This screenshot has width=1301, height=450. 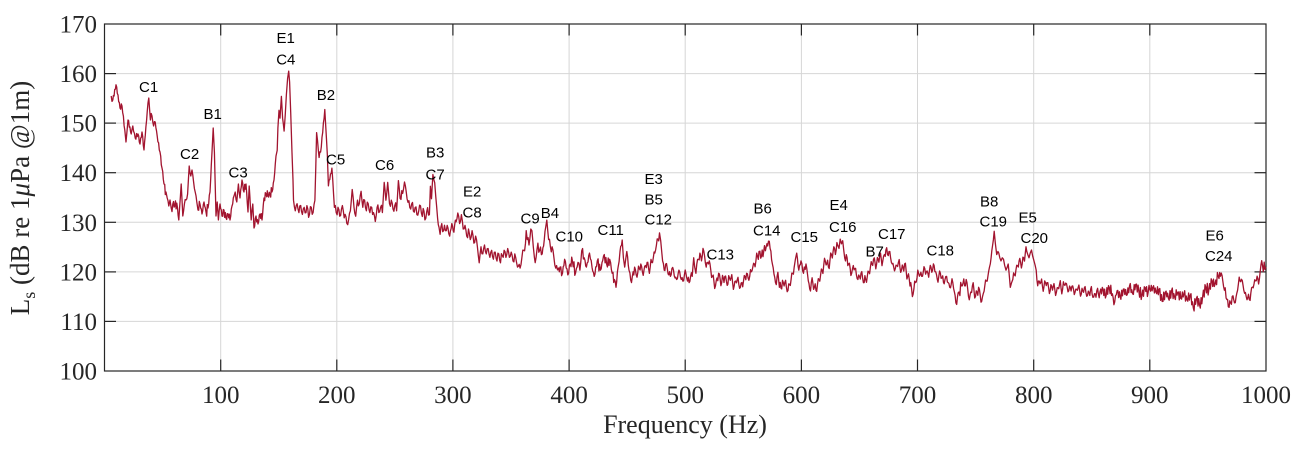 I want to click on svg-text: 110, so click(x=78, y=322).